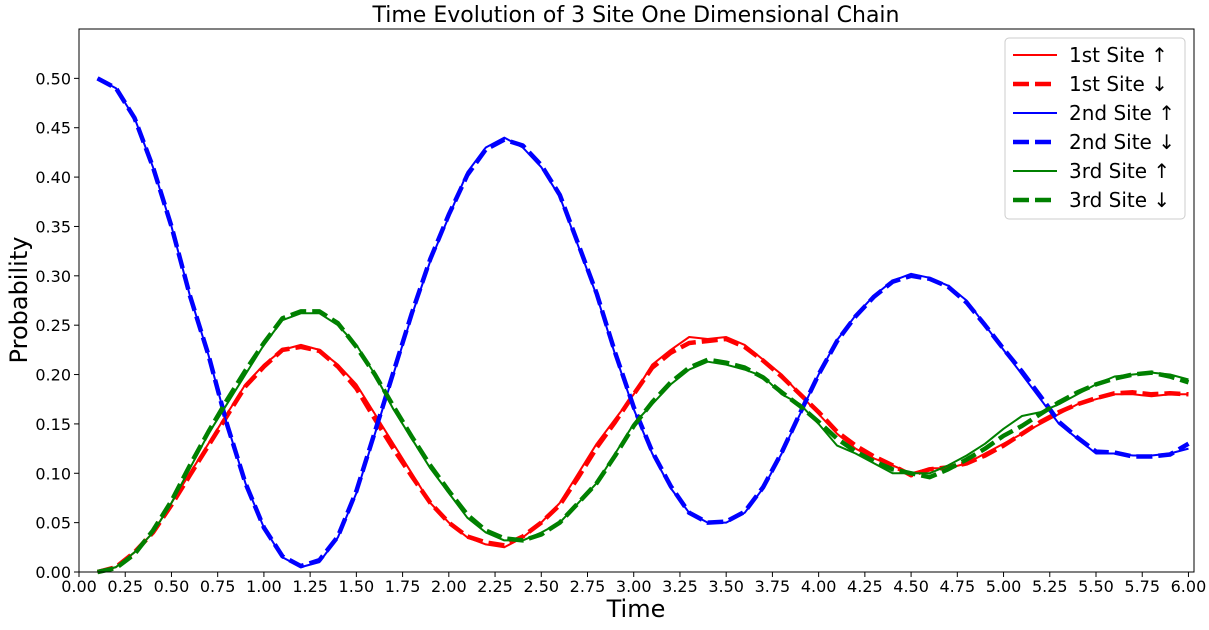 The width and height of the screenshot is (1209, 630). I want to click on x-tick-label: 0.75, so click(218, 586).